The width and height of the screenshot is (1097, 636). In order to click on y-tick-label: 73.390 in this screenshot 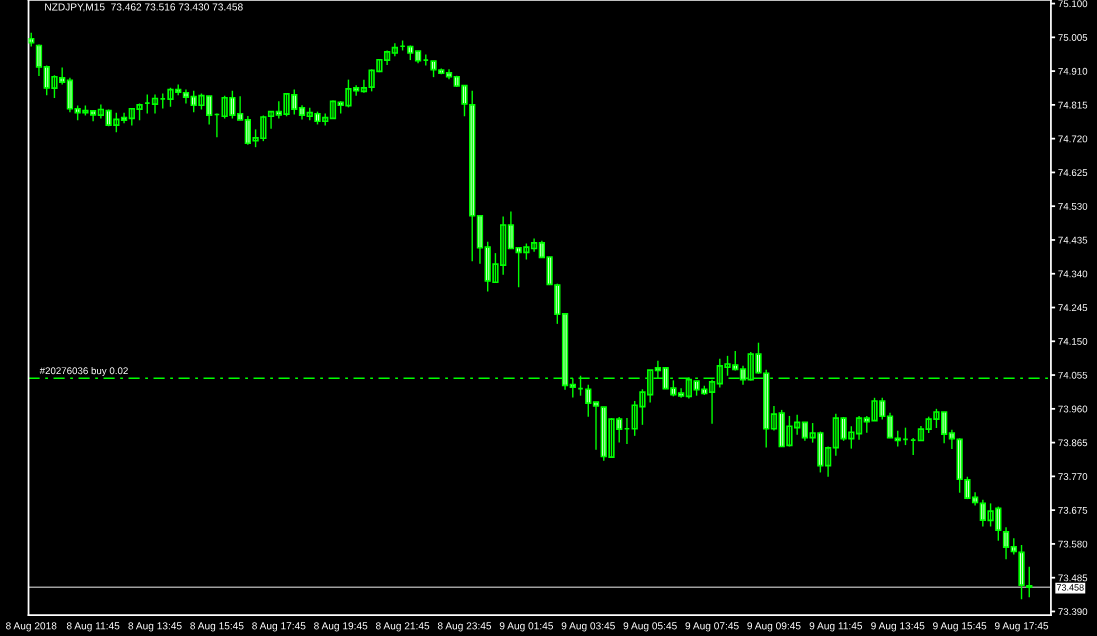, I will do `click(1073, 612)`.